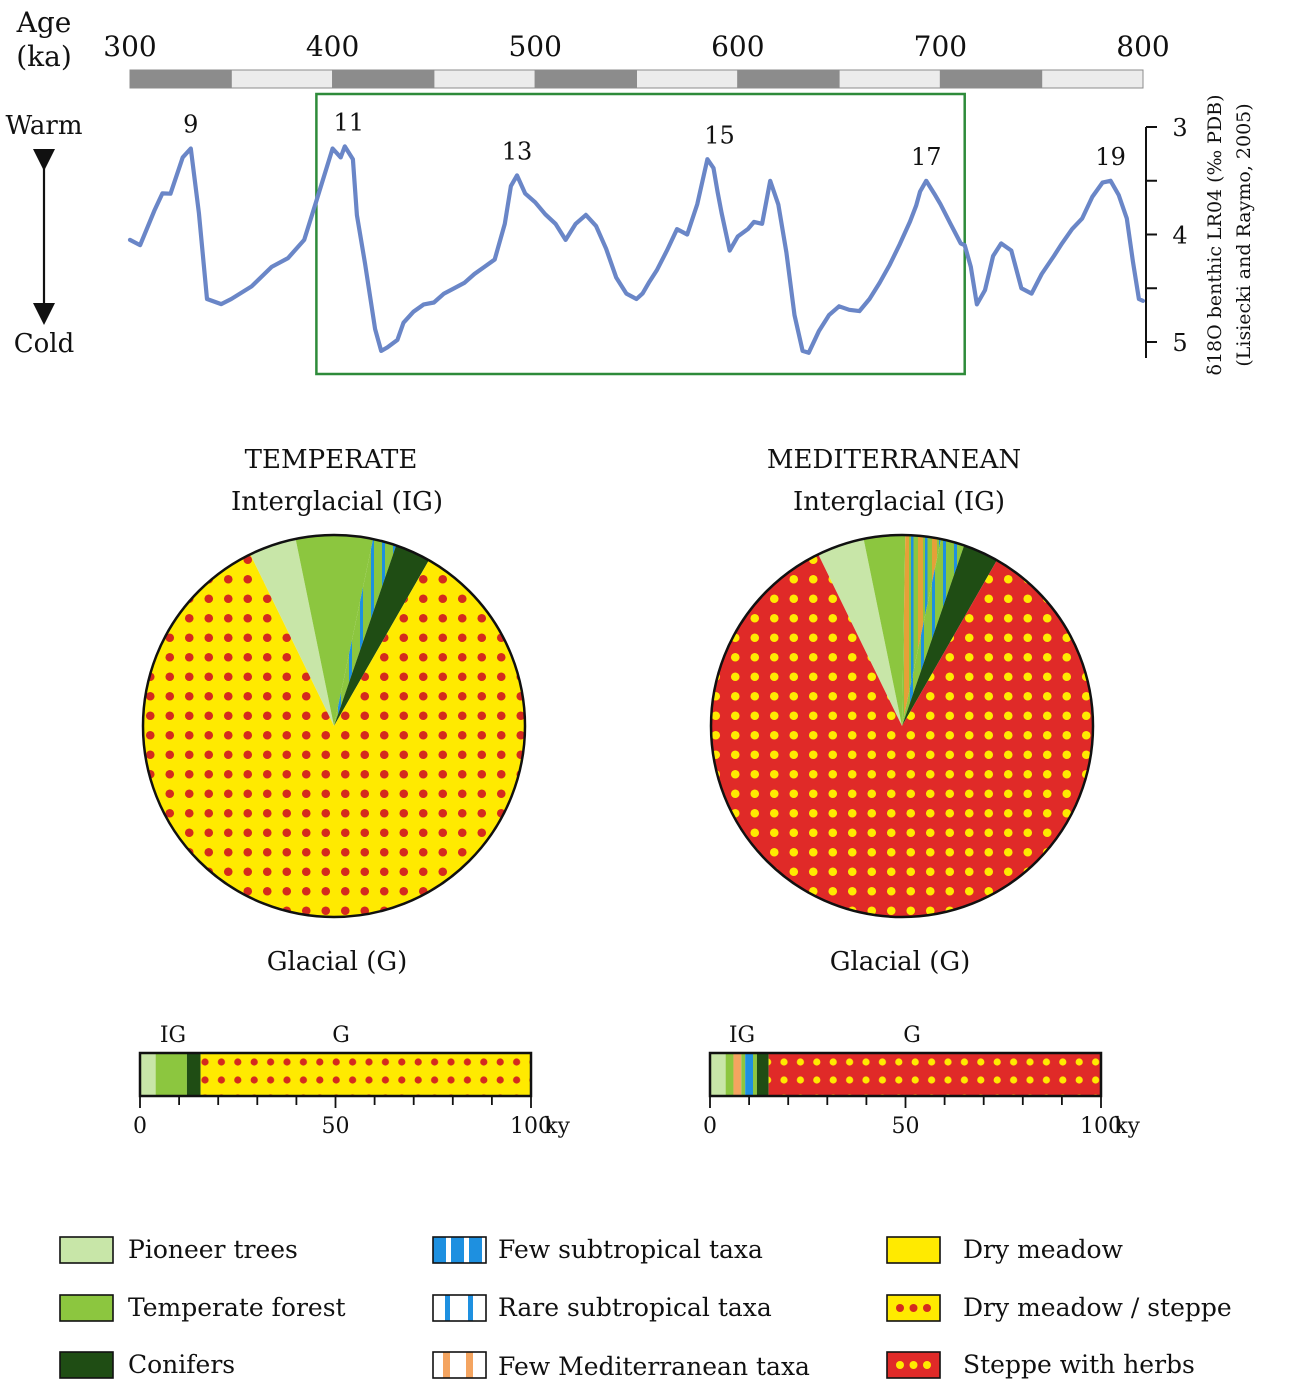 The height and width of the screenshot is (1382, 1291). What do you see at coordinates (86, 1308) in the screenshot?
I see `legend-swatch-temperate-forest` at bounding box center [86, 1308].